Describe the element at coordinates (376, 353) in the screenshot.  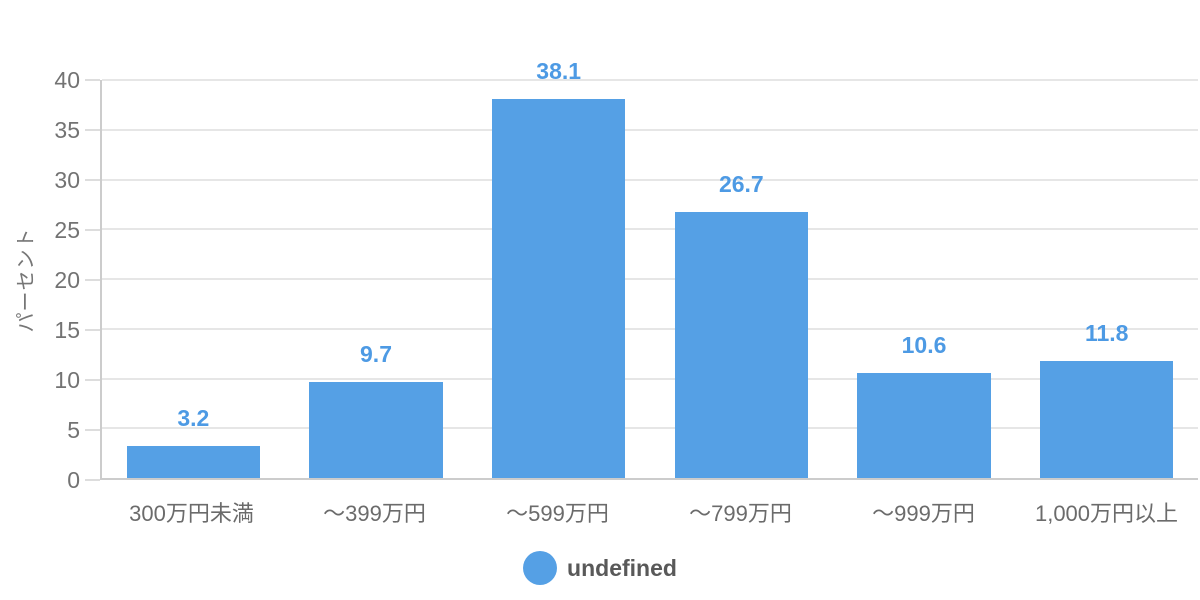
I see `bar-value-label: 9.7` at that location.